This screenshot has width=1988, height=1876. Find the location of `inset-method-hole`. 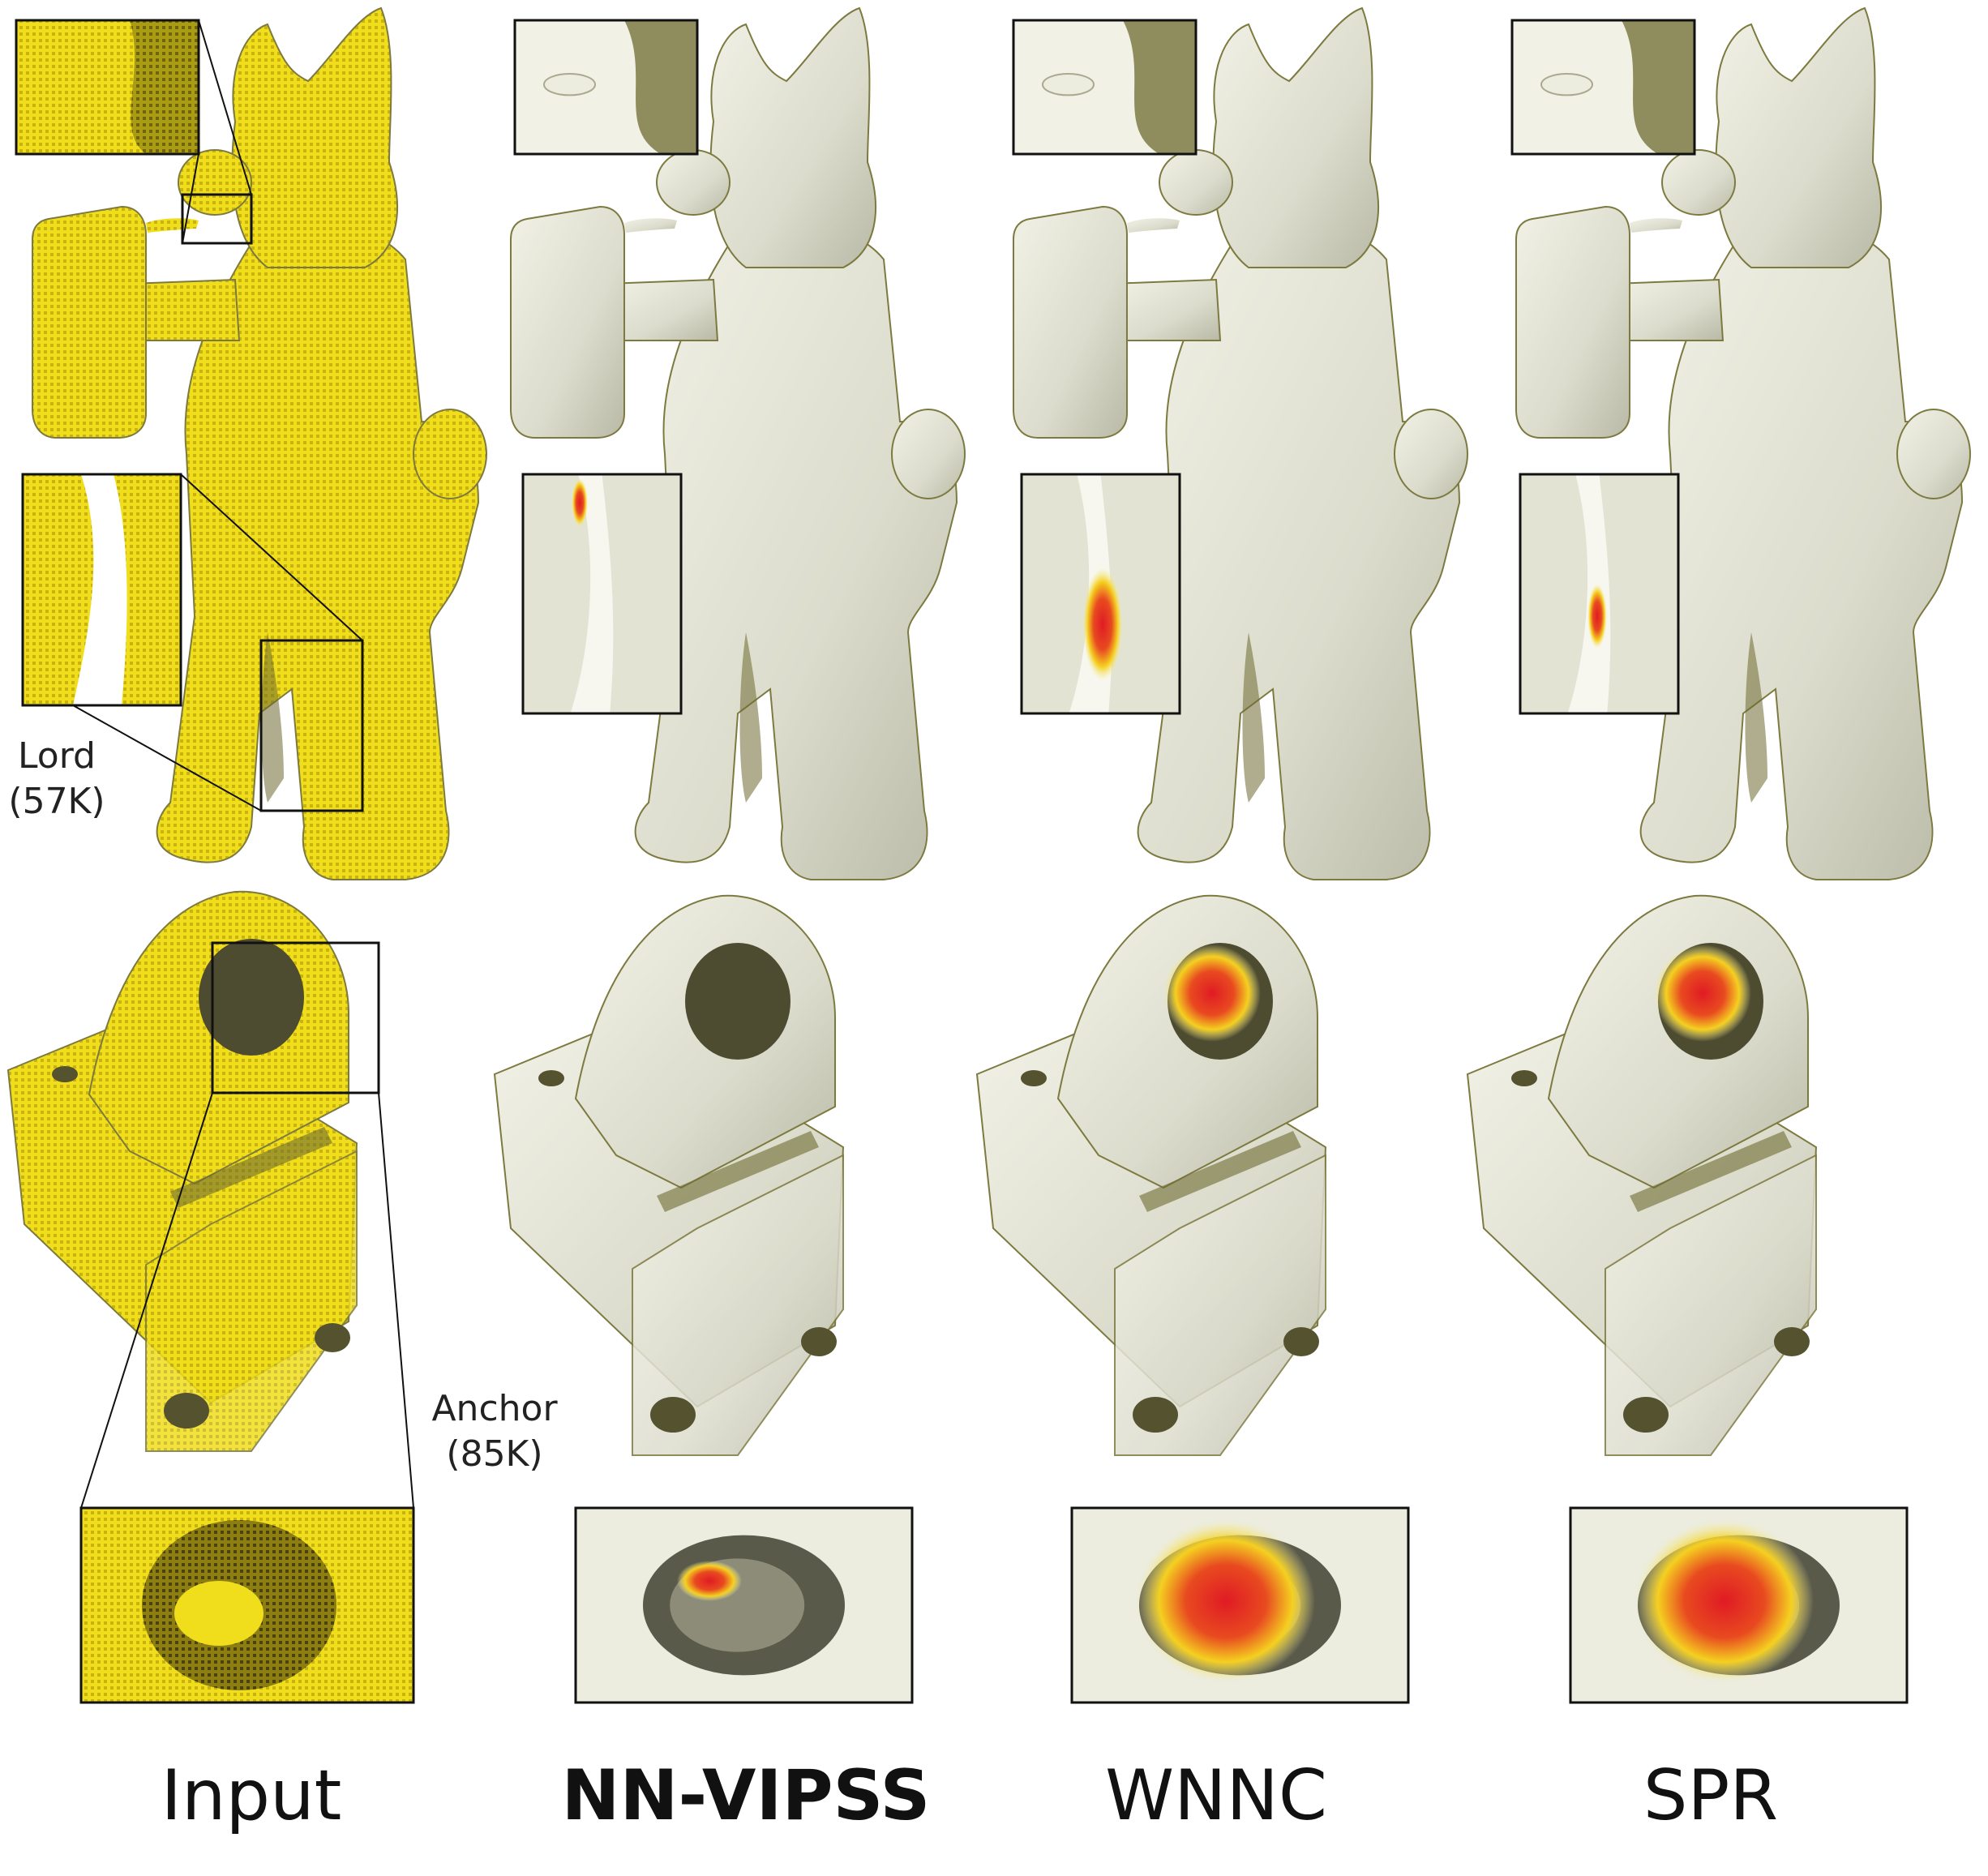

inset-method-hole is located at coordinates (744, 1605).